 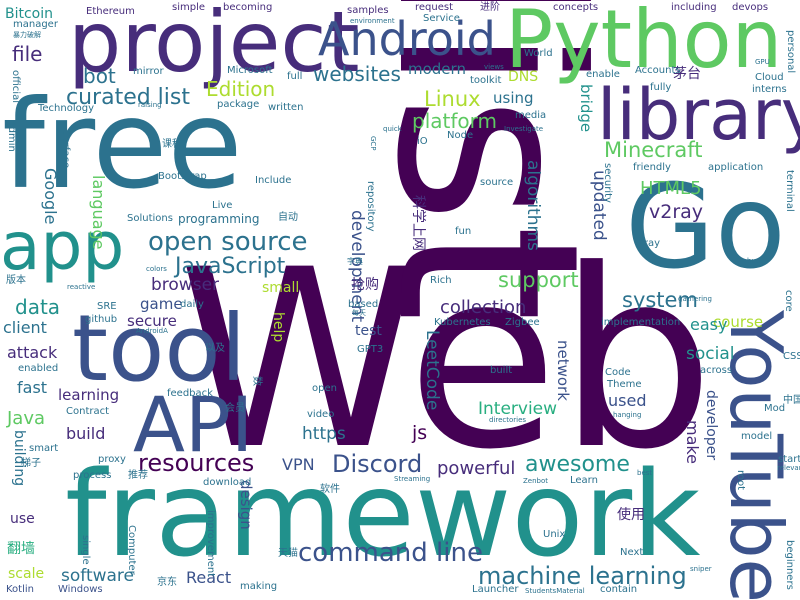 What do you see at coordinates (377, 464) in the screenshot?
I see `word: Discord` at bounding box center [377, 464].